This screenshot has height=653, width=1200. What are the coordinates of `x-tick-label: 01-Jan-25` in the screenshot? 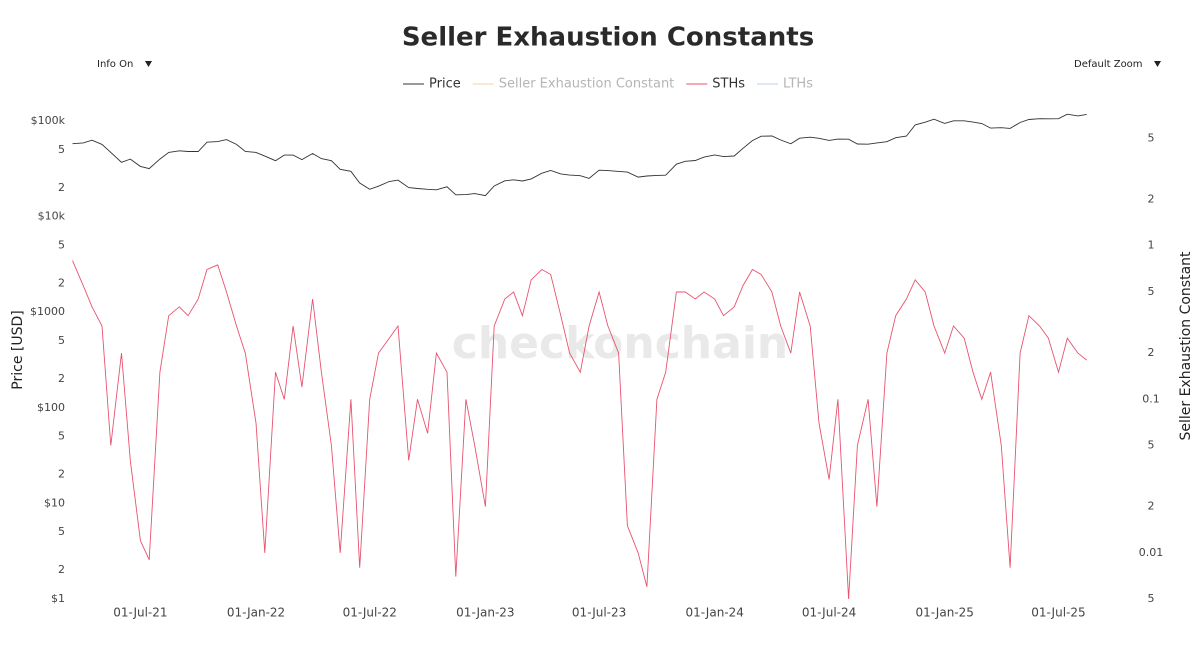 It's located at (945, 613).